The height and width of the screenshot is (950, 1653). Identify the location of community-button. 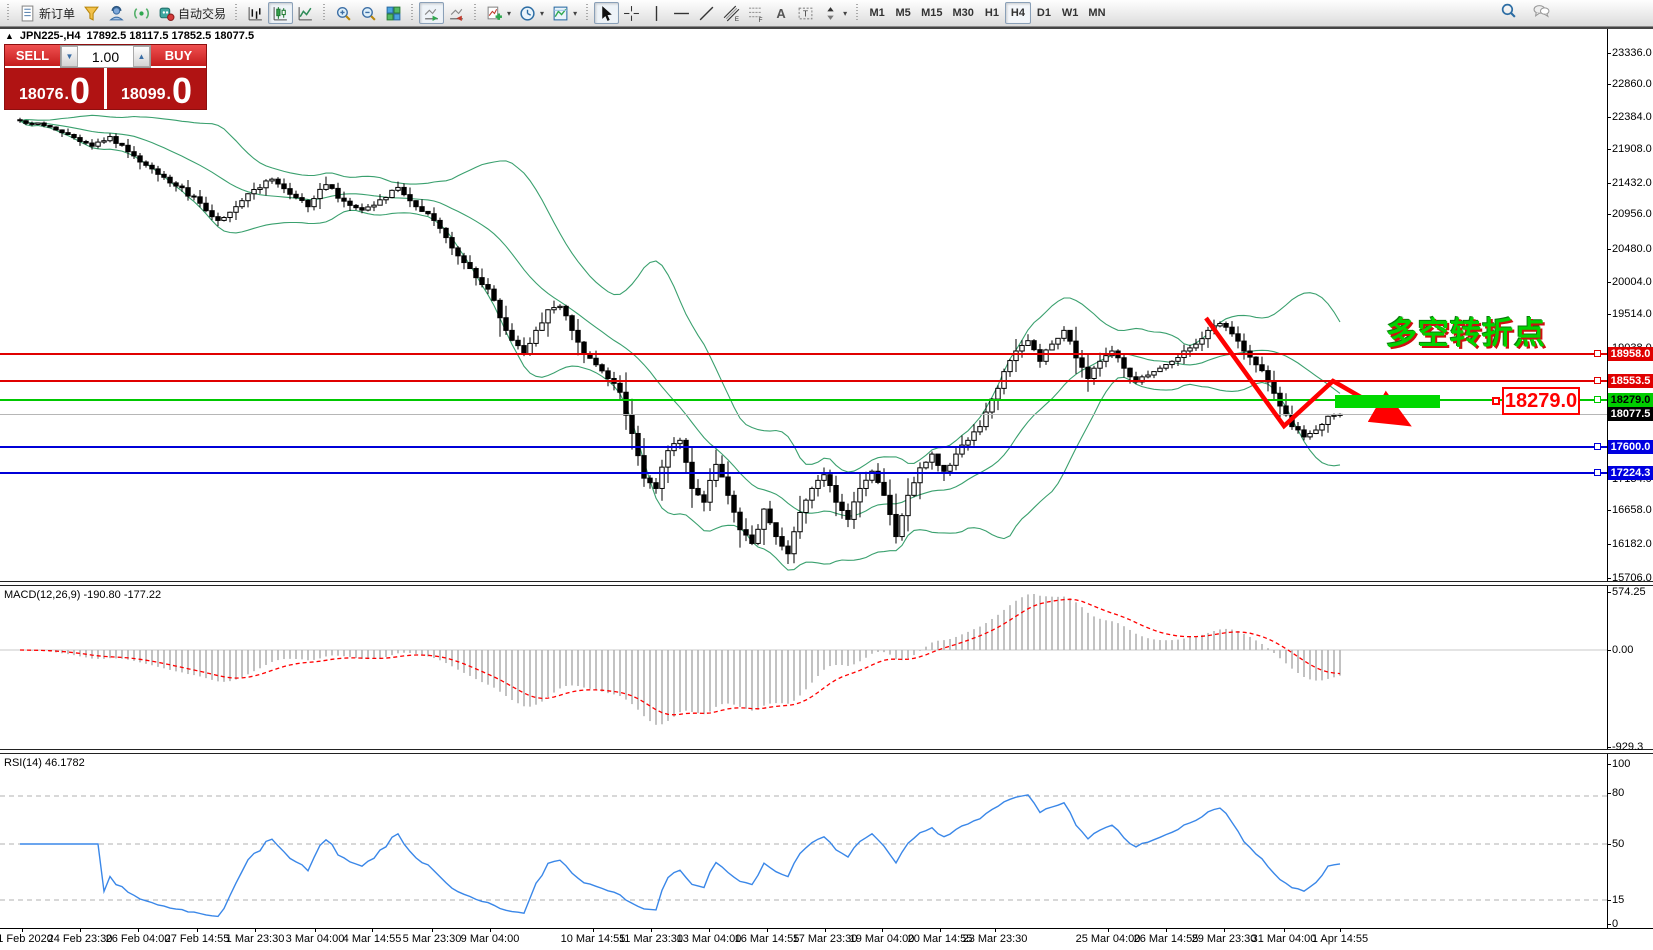
(116, 13).